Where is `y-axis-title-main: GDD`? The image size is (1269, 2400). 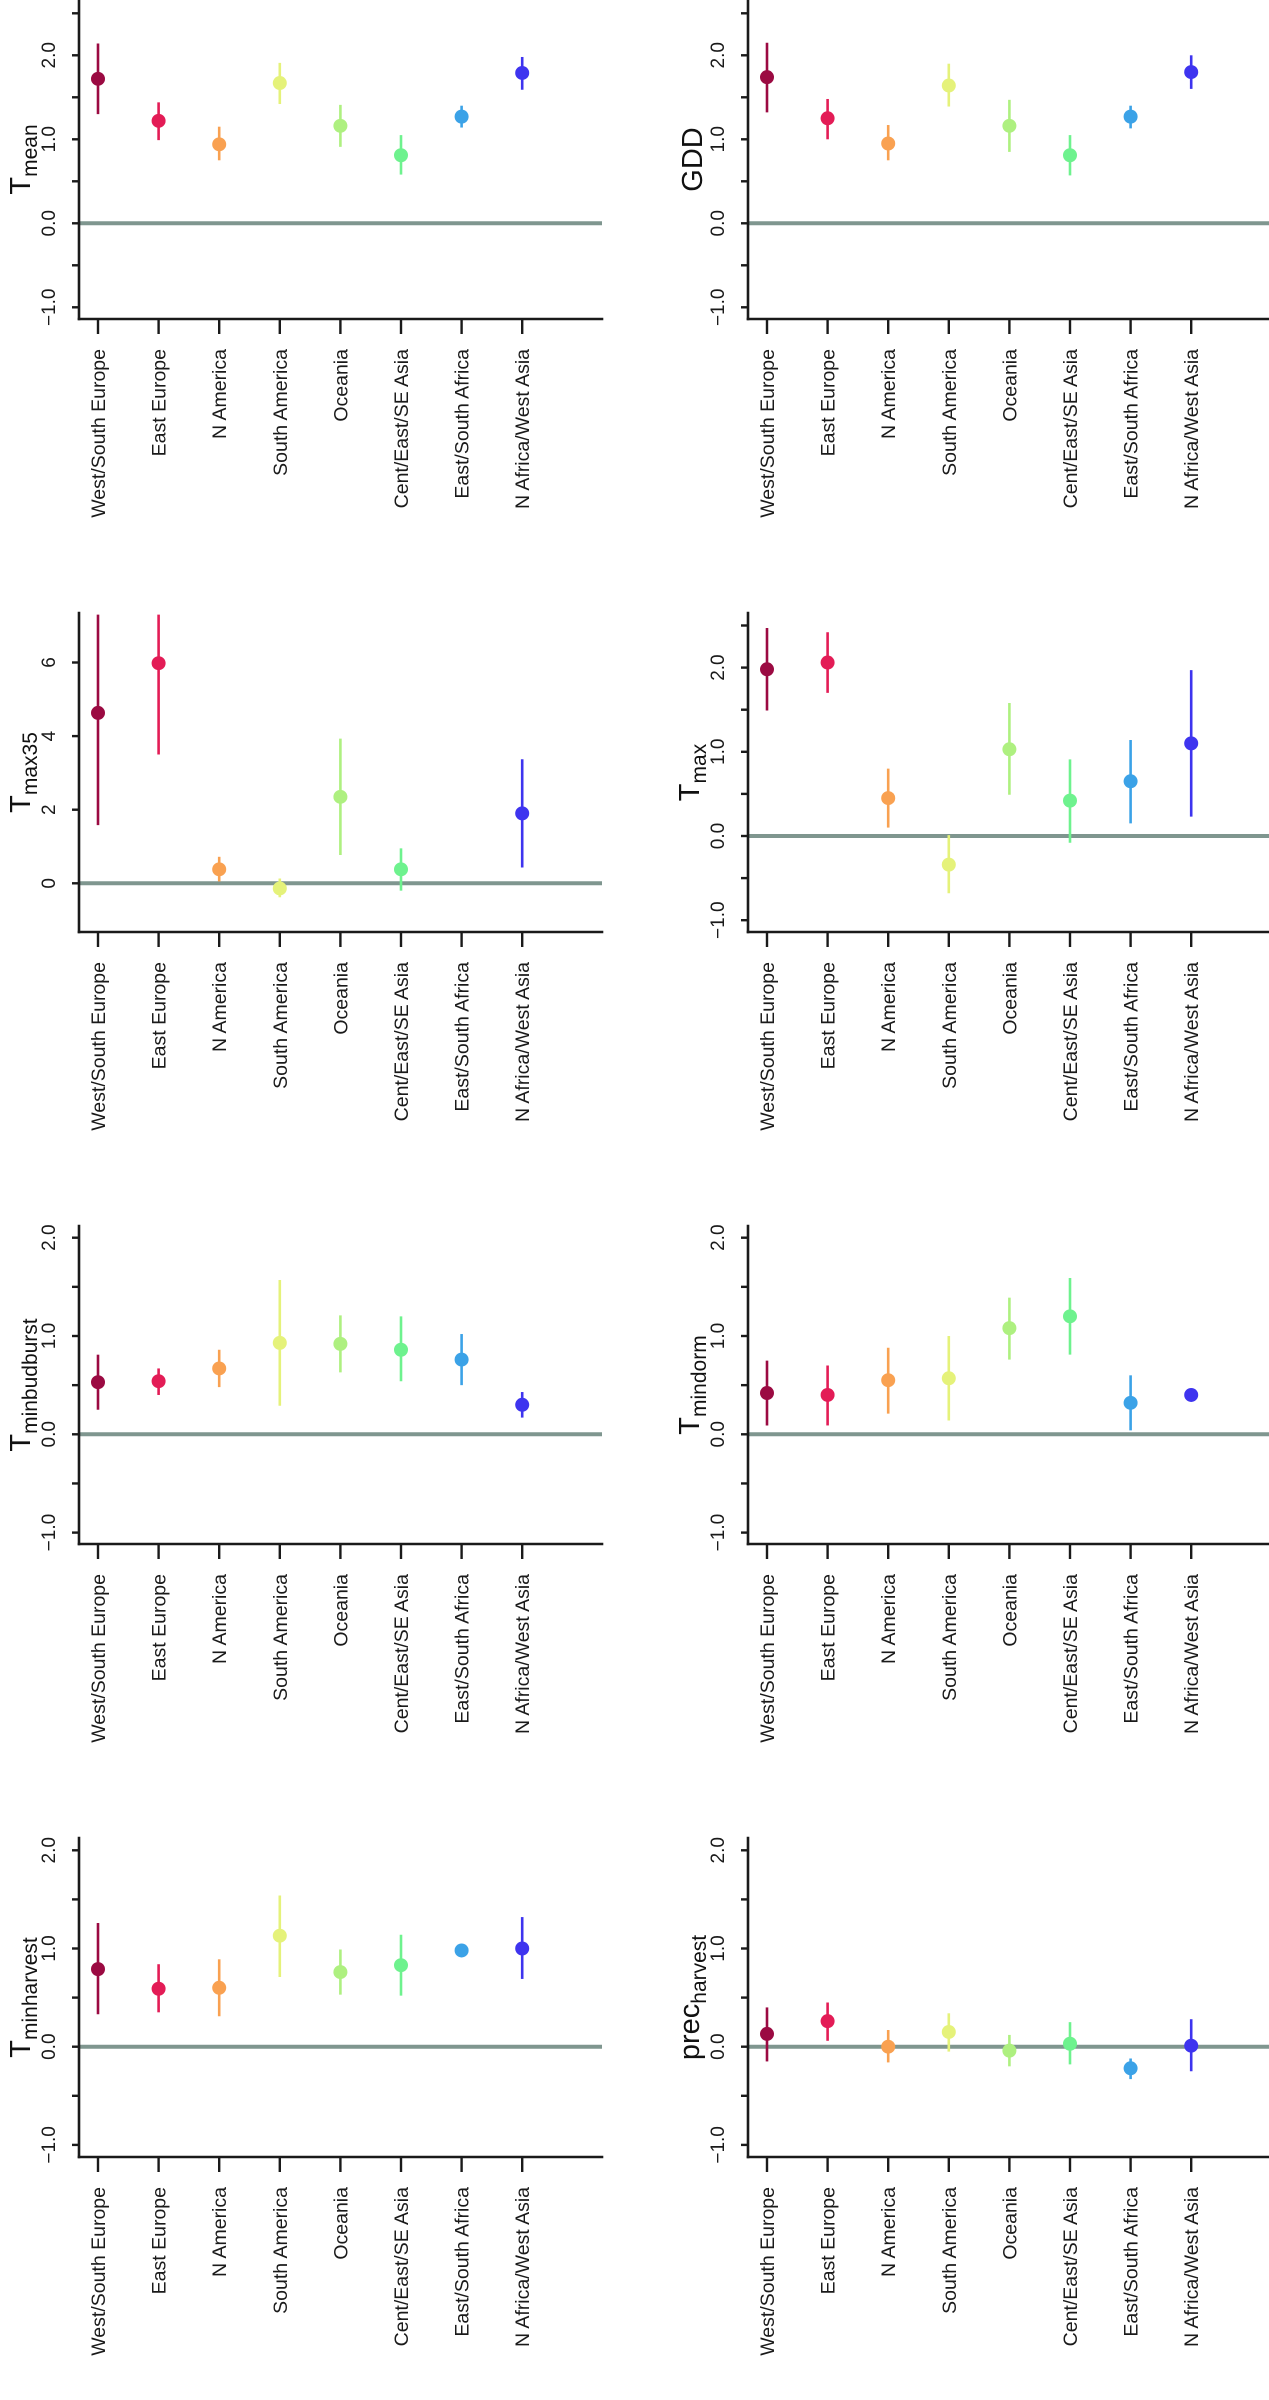
y-axis-title-main: GDD is located at coordinates (693, 159).